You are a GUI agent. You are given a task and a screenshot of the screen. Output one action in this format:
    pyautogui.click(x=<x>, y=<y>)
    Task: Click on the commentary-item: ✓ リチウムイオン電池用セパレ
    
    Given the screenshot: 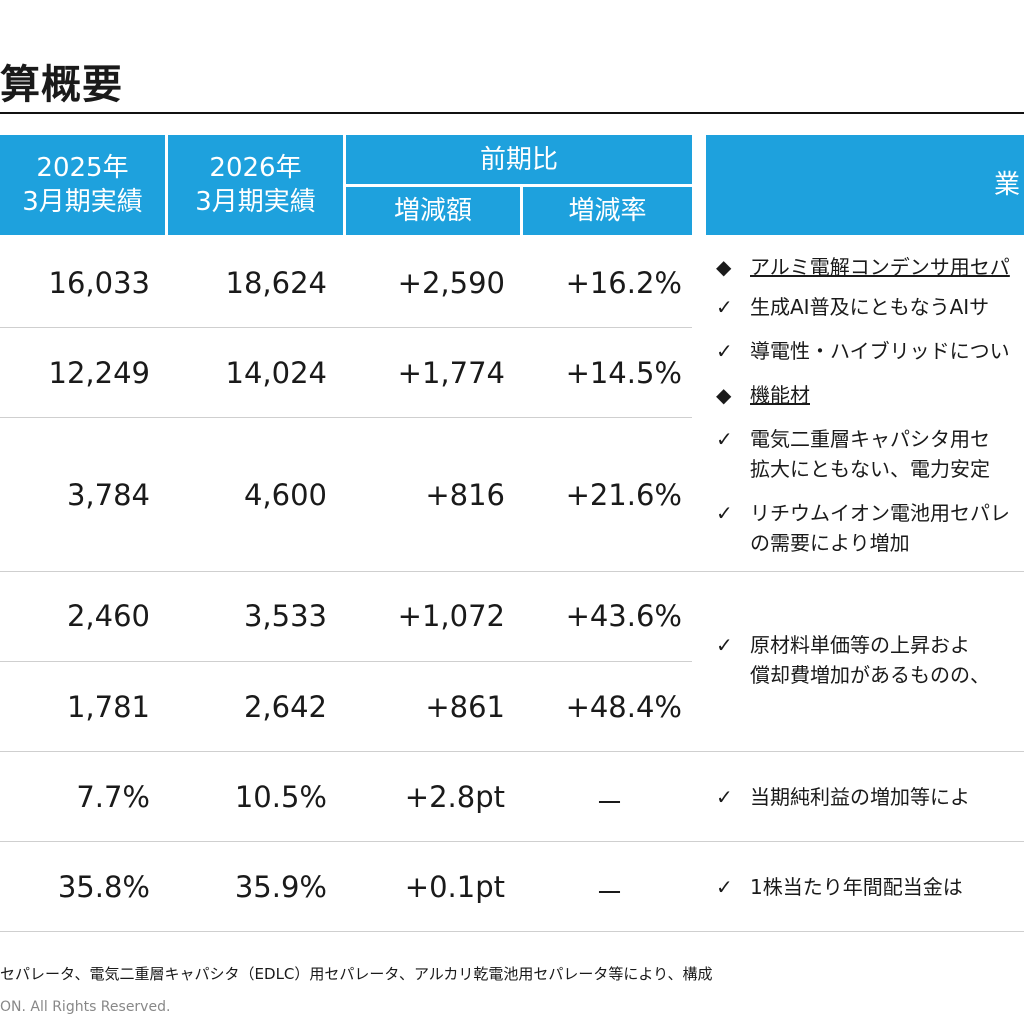 What is the action you would take?
    pyautogui.click(x=863, y=513)
    